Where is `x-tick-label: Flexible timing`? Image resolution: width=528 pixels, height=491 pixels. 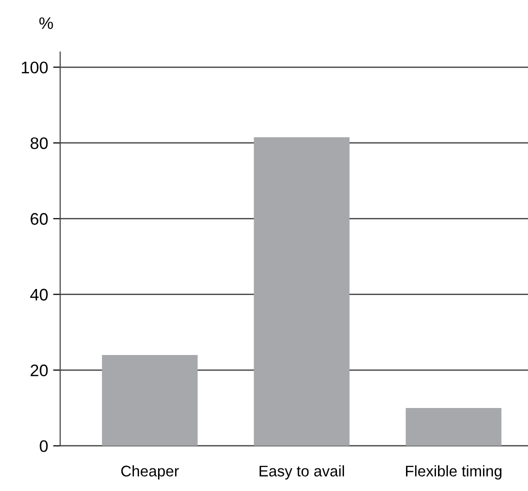
x-tick-label: Flexible timing is located at coordinates (454, 472).